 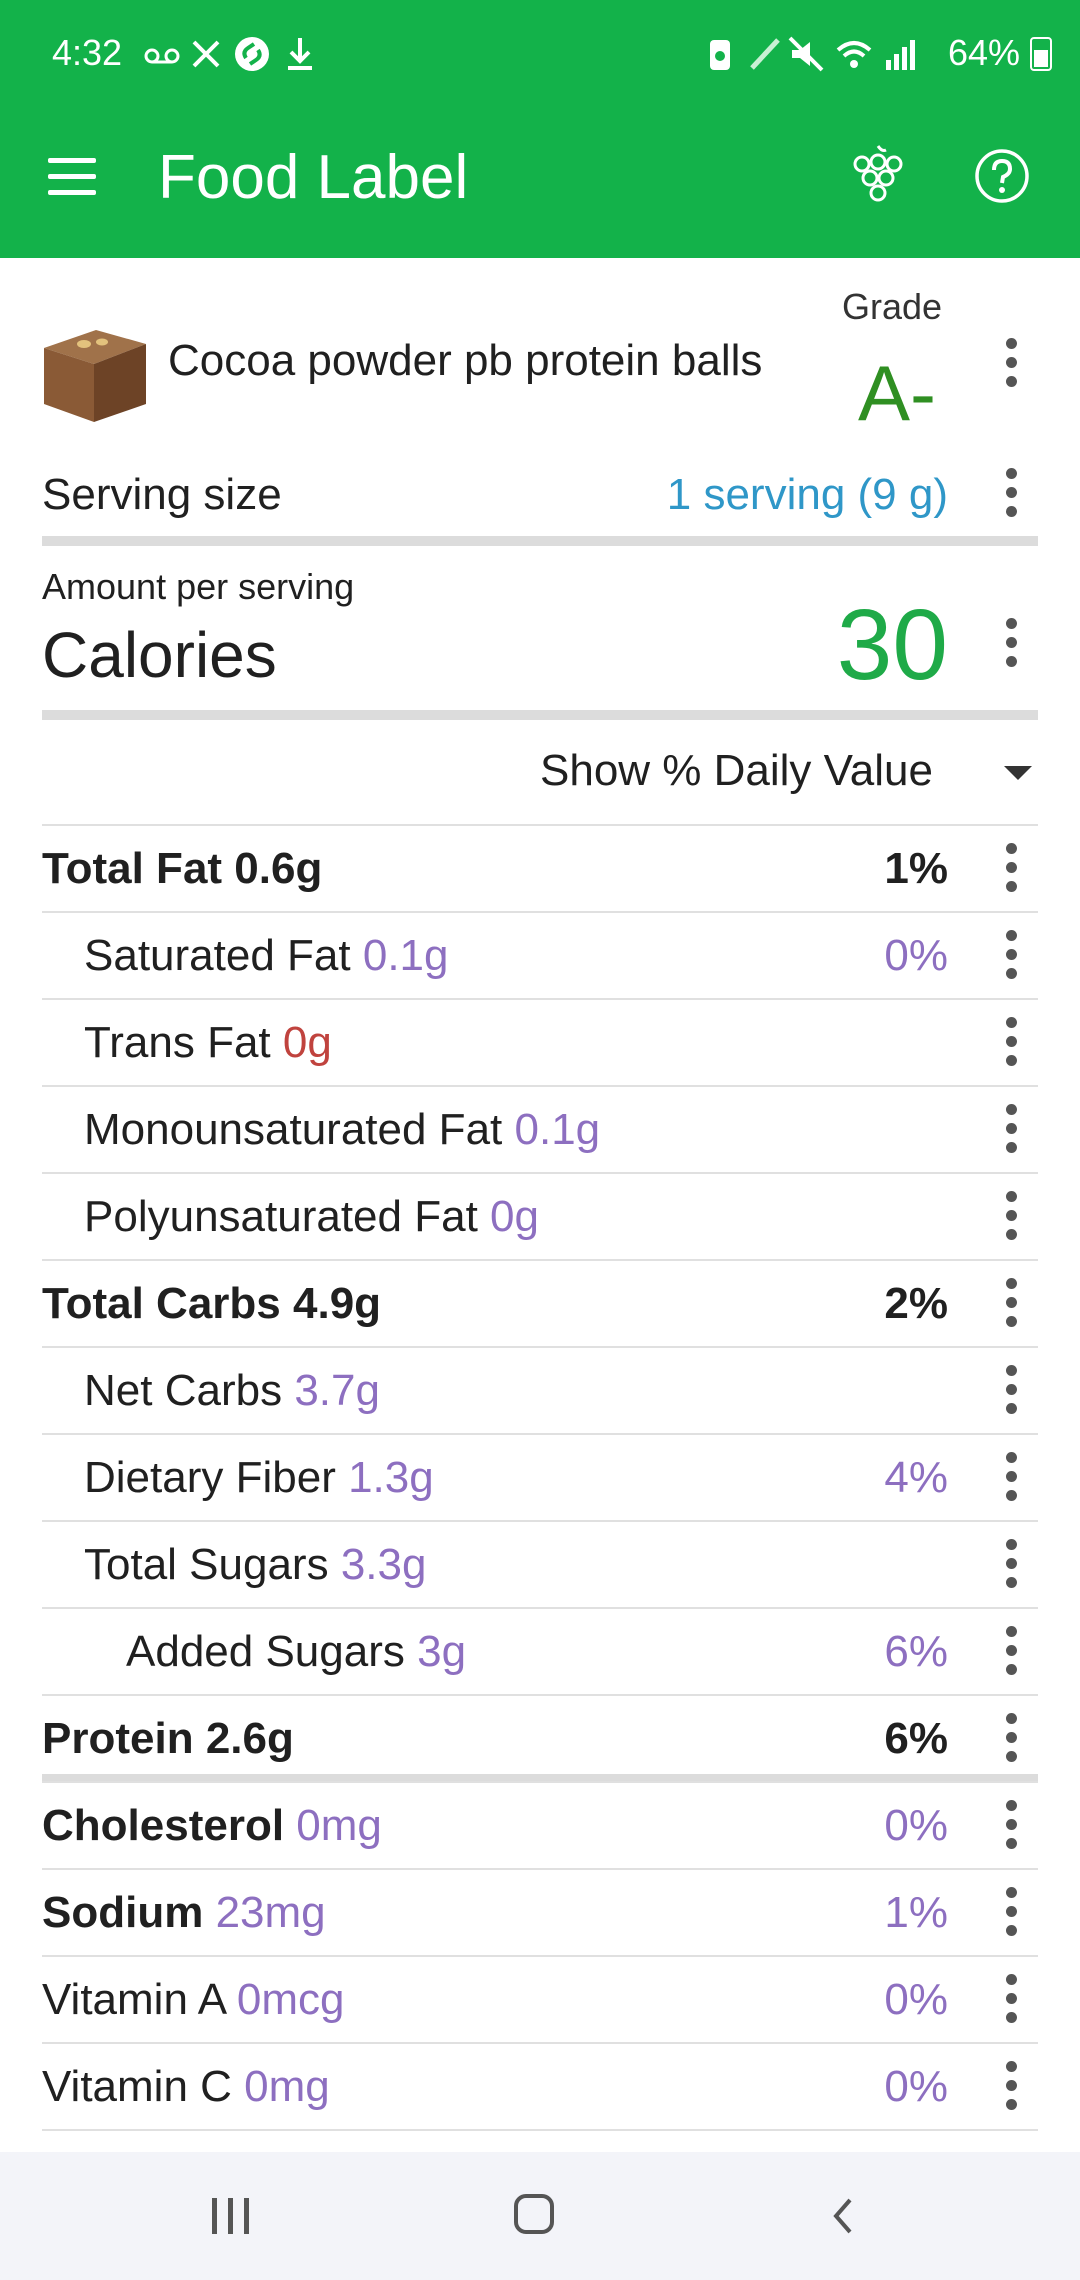 I want to click on nutrient-daily-value: 0%, so click(x=916, y=955).